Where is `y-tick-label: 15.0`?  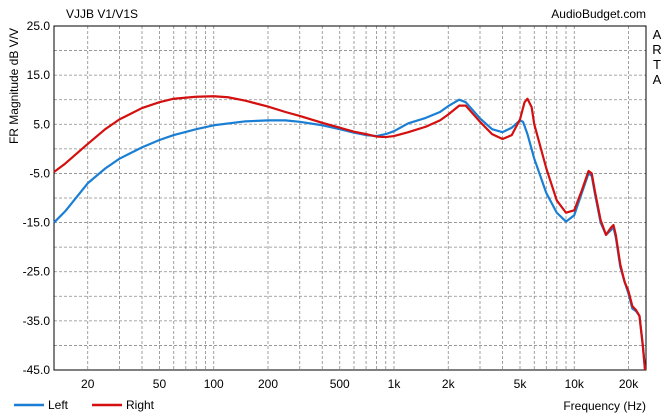
y-tick-label: 15.0 is located at coordinates (39, 75).